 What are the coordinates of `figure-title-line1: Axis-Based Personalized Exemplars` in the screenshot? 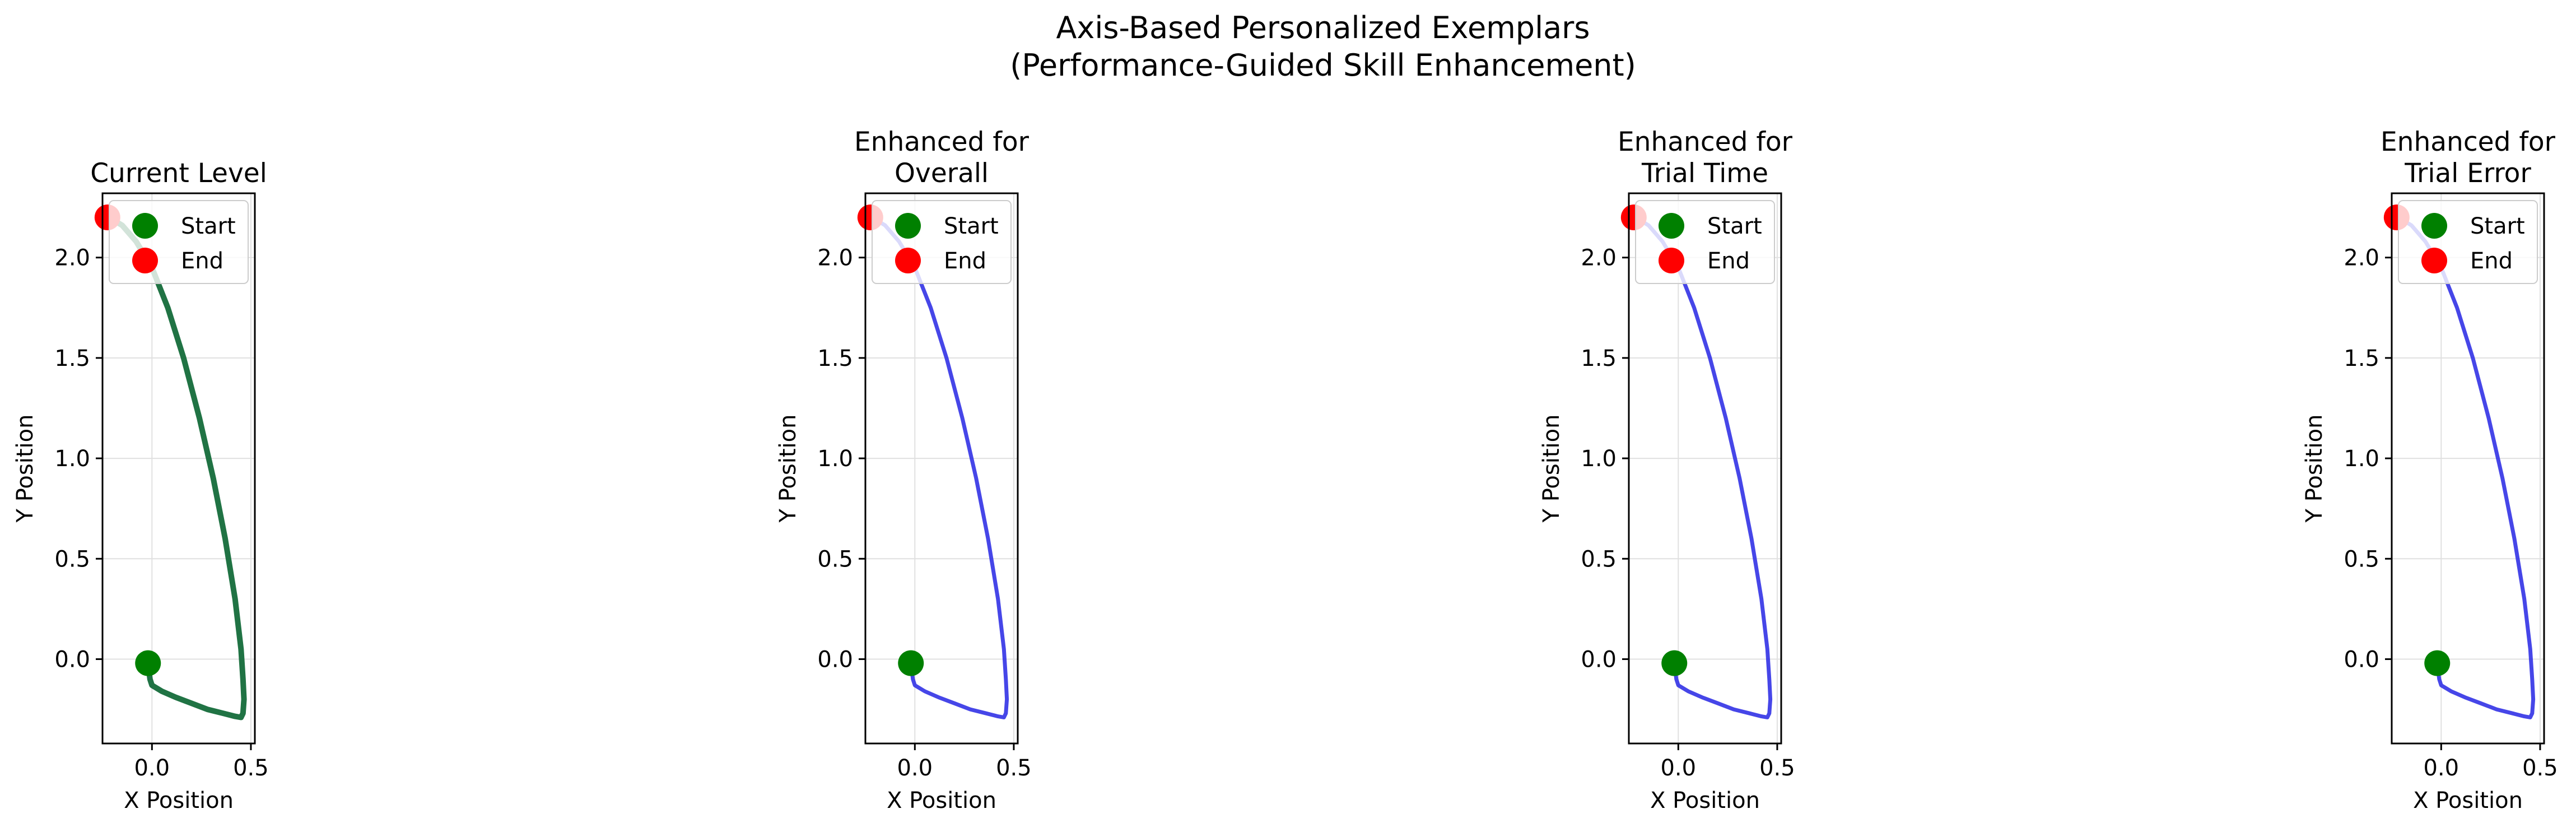 It's located at (1323, 27).